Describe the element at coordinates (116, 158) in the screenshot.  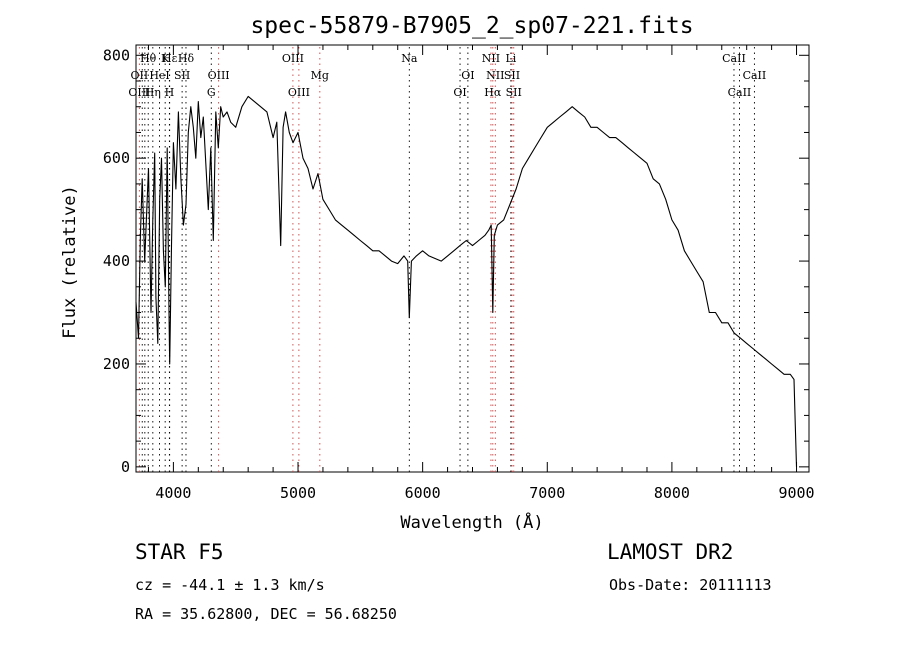
I see `y-tick-label: 600` at that location.